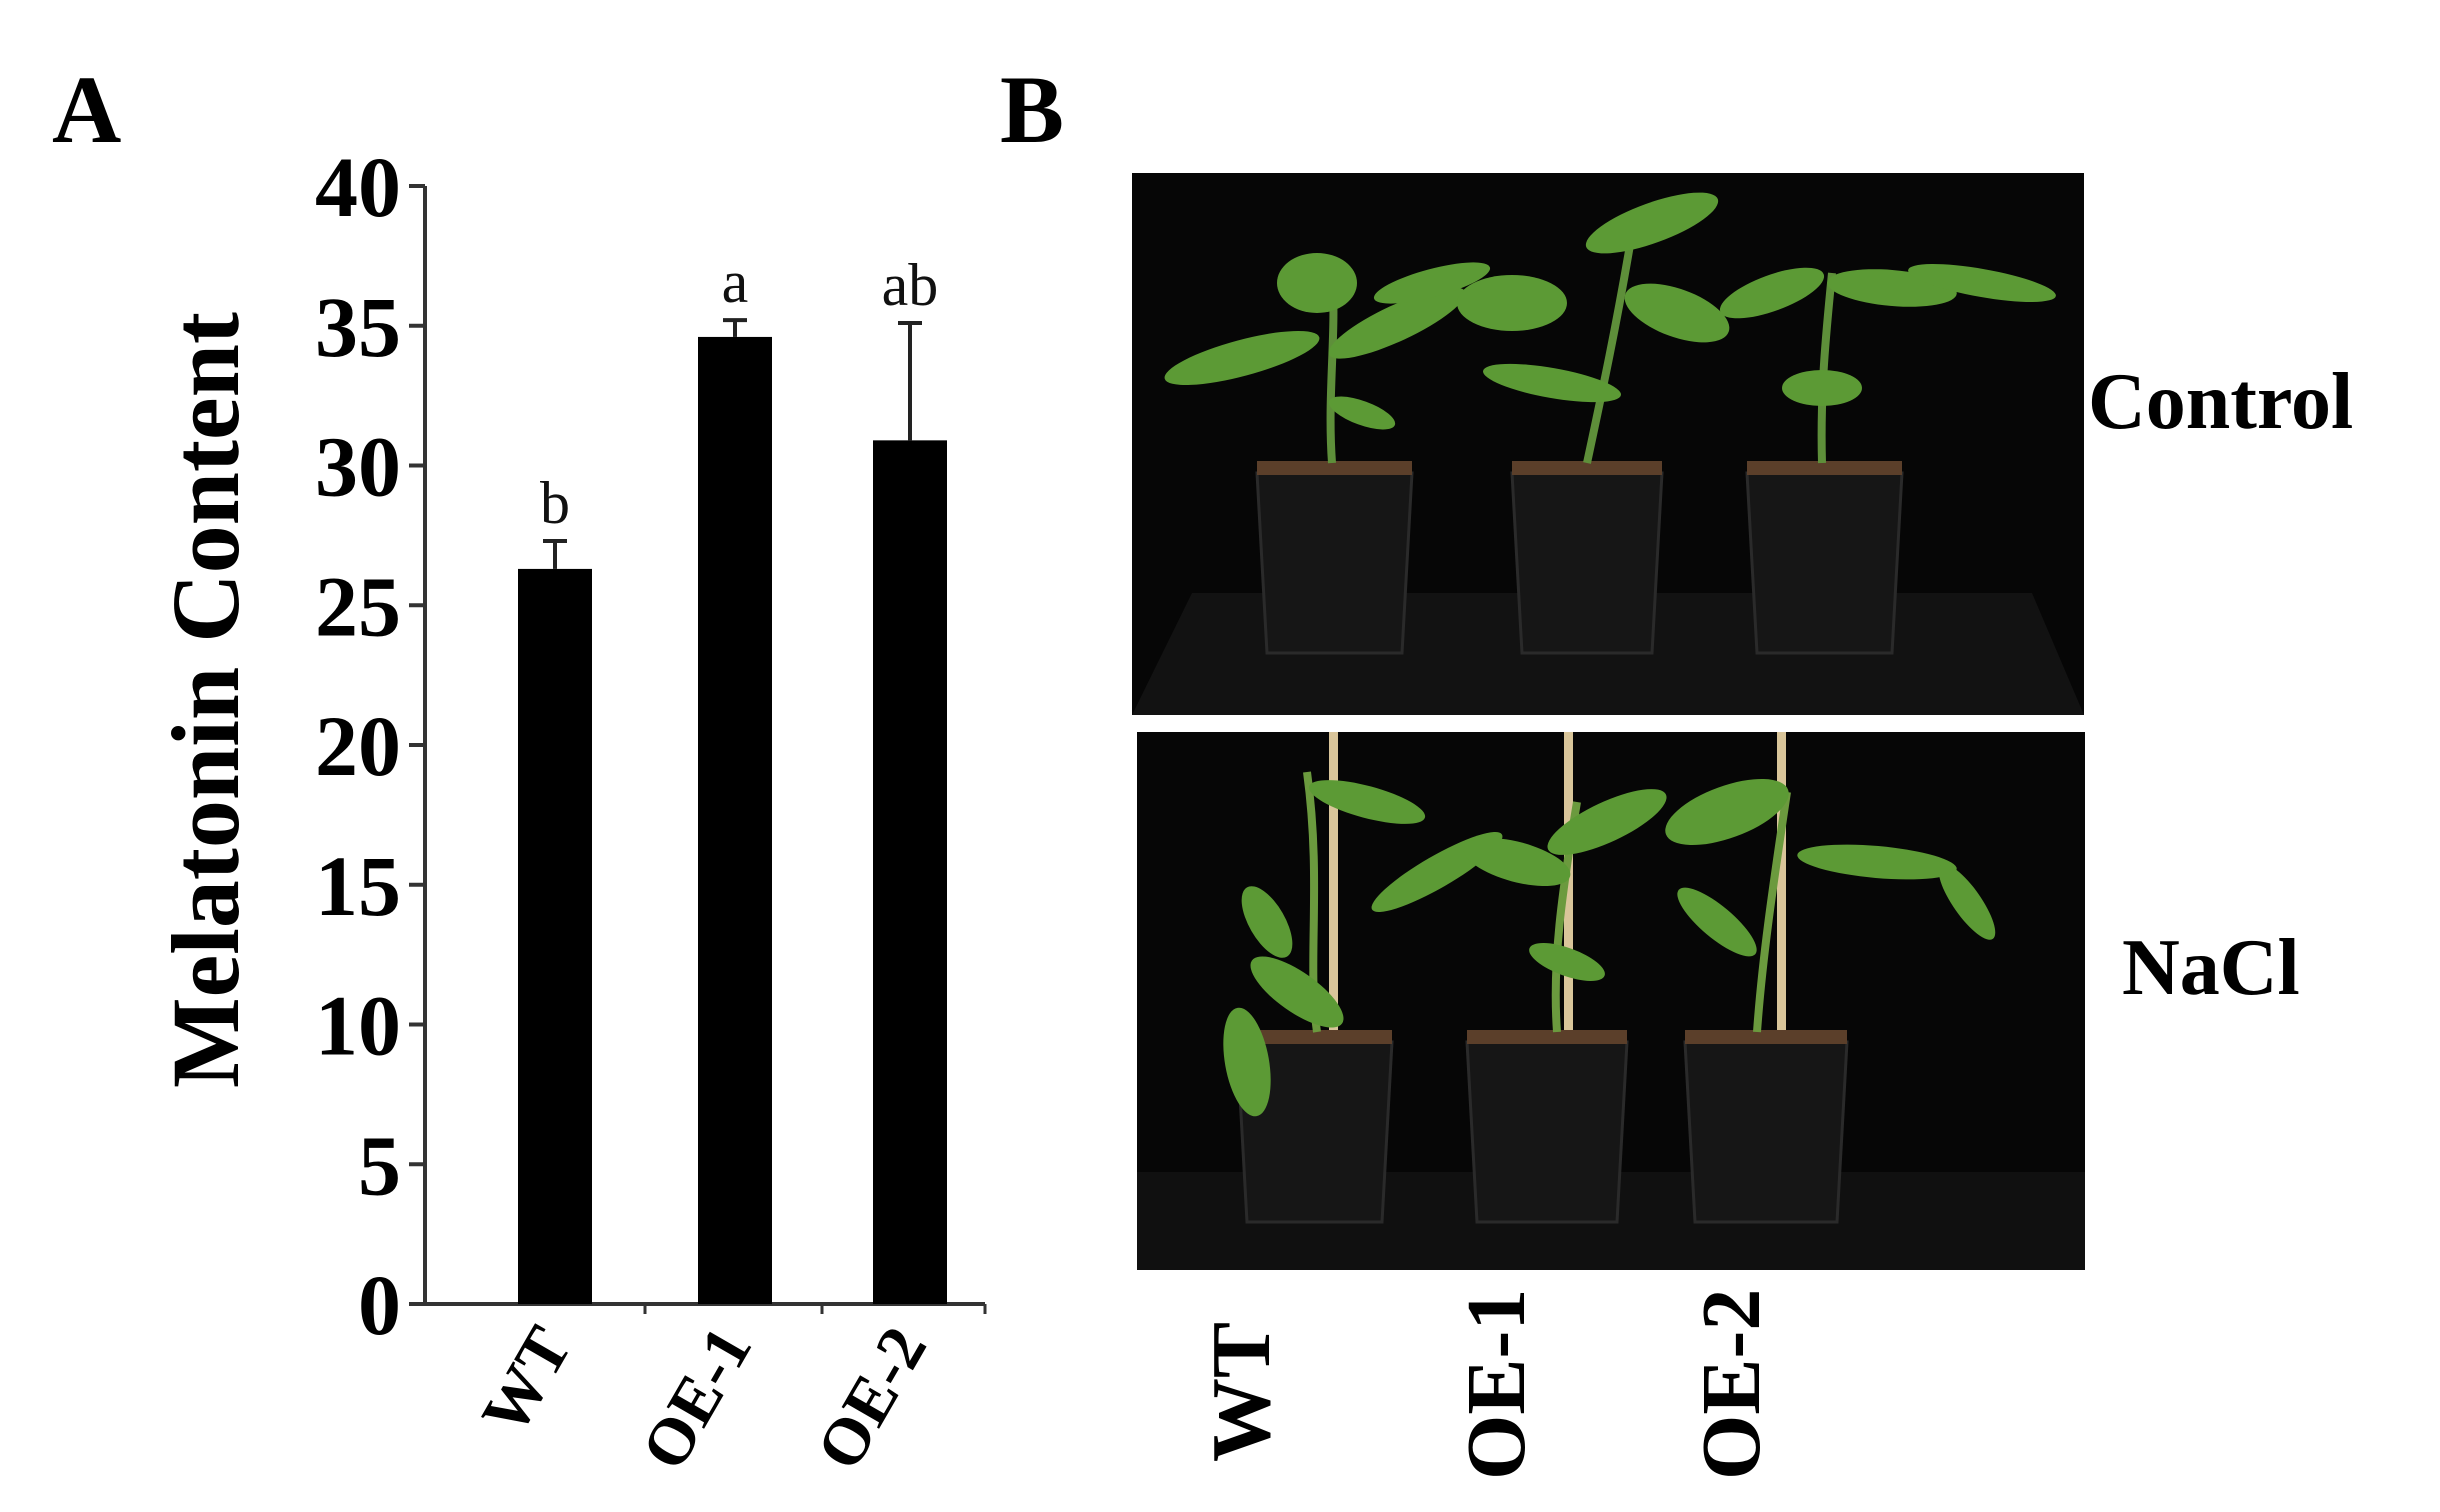 Image resolution: width=2440 pixels, height=1512 pixels. What do you see at coordinates (1731, 1384) in the screenshot?
I see `photo-column-label-oe2: OE-2` at bounding box center [1731, 1384].